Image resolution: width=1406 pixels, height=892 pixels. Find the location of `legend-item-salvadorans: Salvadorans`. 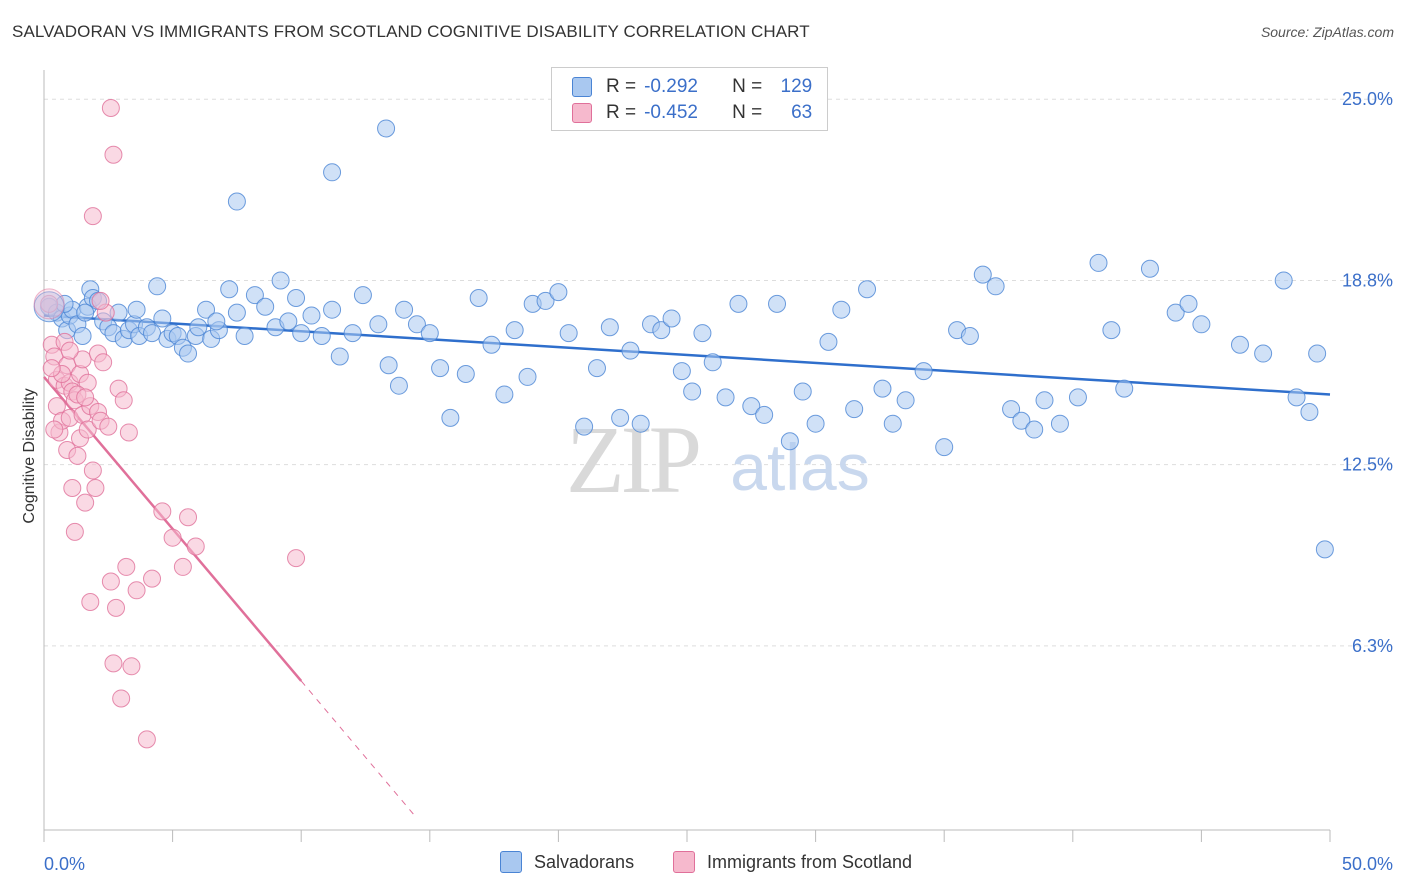

legend-item-salvadorans: Salvadorans is located at coordinates (567, 862).